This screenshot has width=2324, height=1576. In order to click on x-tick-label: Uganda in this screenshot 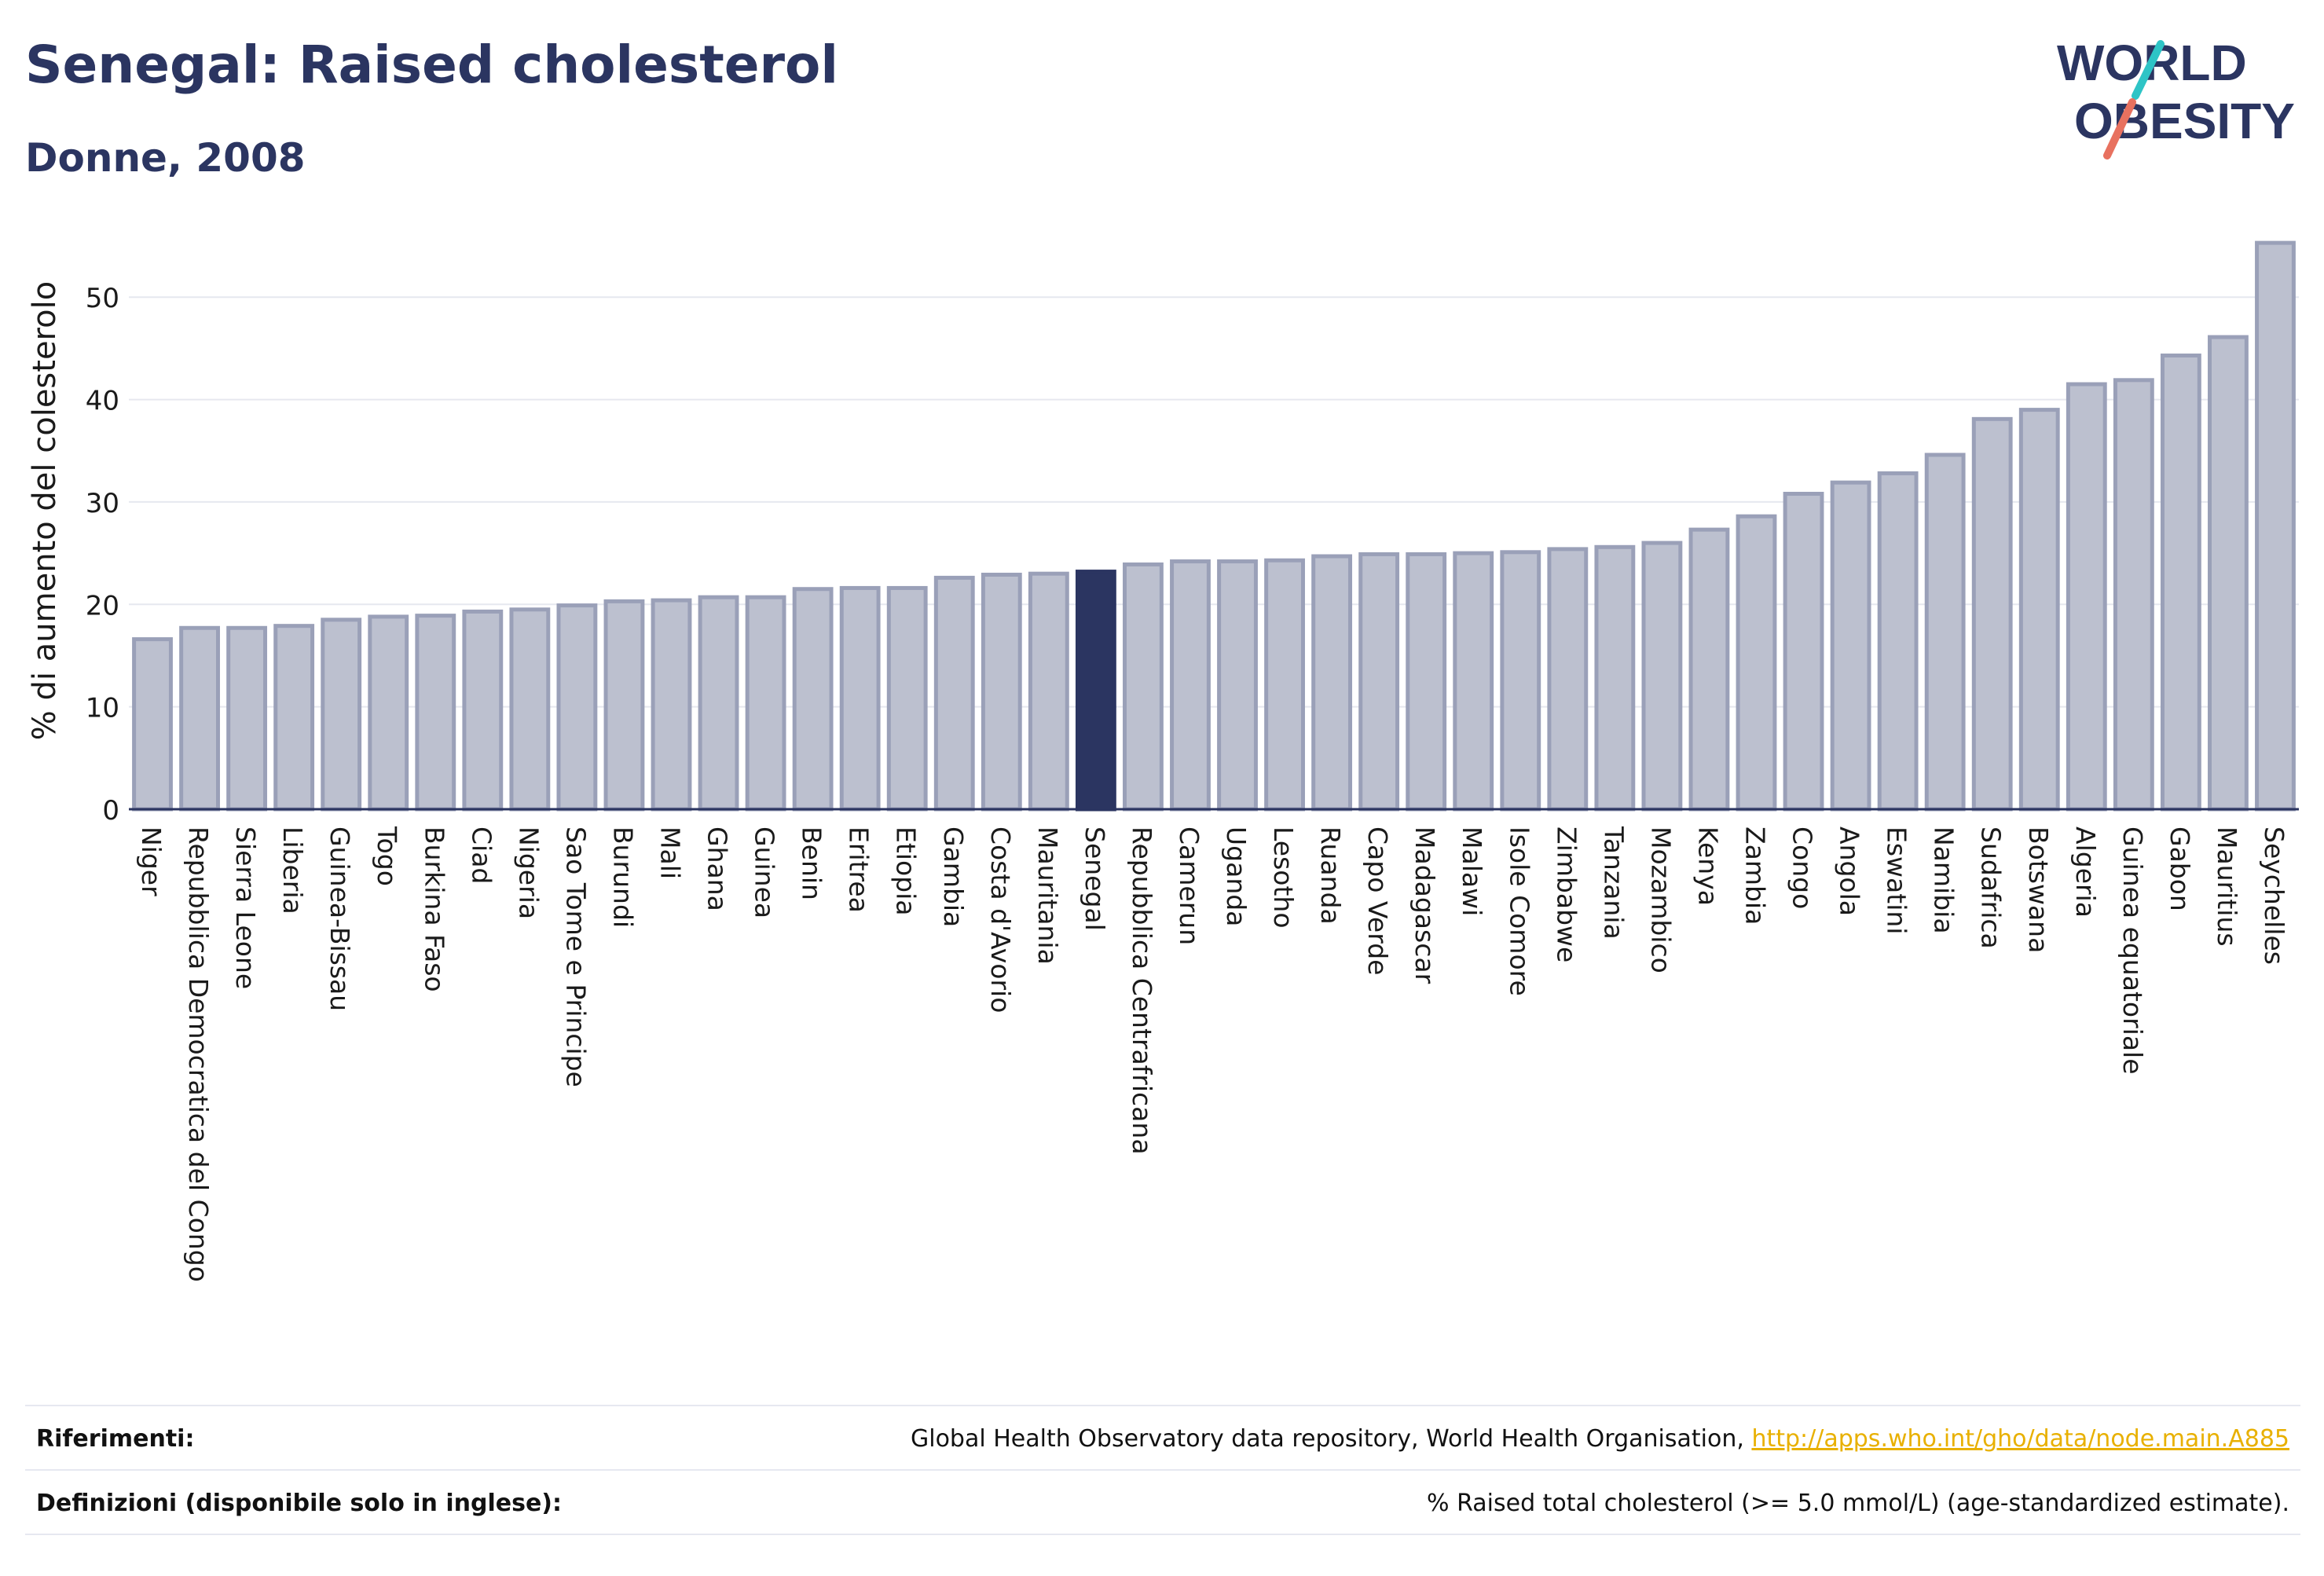, I will do `click(1236, 876)`.